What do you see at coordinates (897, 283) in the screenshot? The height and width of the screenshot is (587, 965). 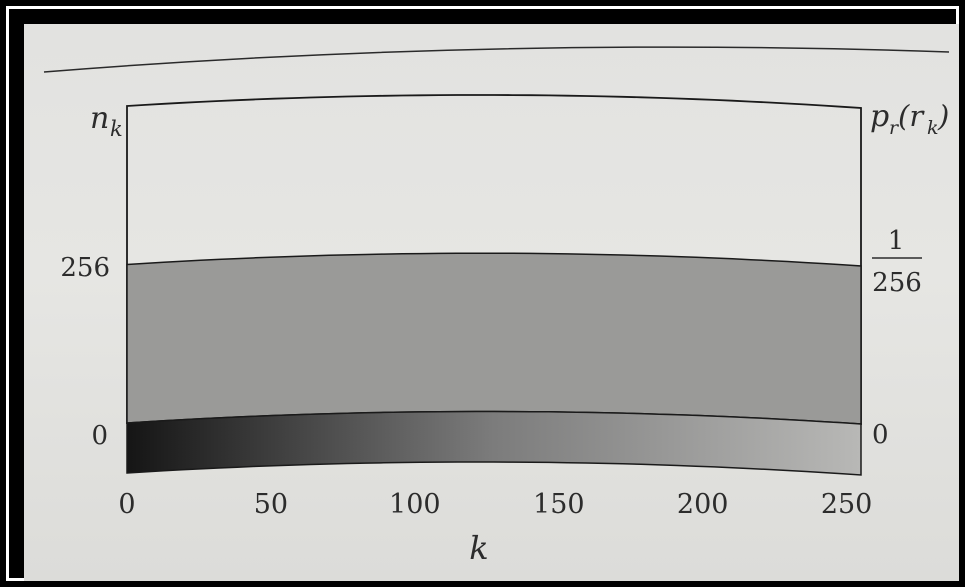 I see `y-tick-right-denominator: 256` at bounding box center [897, 283].